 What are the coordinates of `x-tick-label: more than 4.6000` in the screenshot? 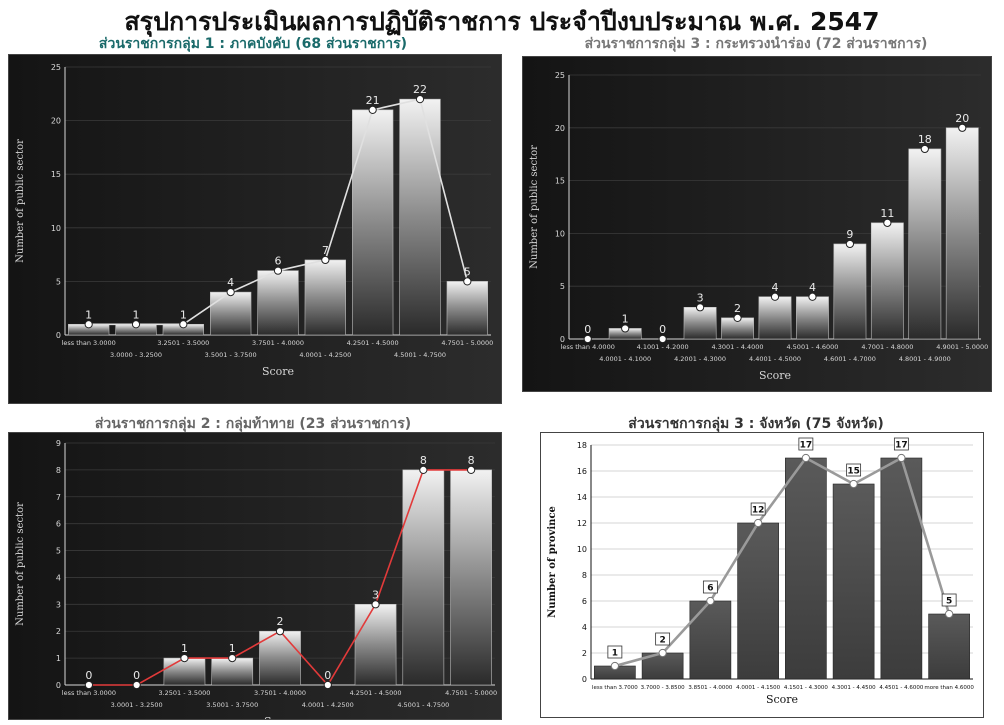 It's located at (949, 688).